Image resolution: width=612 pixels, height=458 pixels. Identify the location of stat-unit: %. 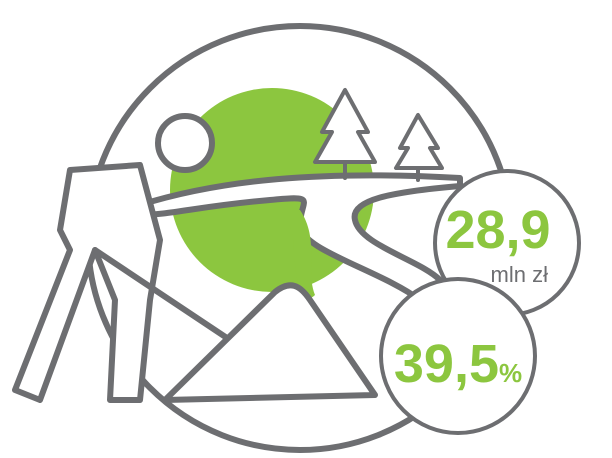
(510, 373).